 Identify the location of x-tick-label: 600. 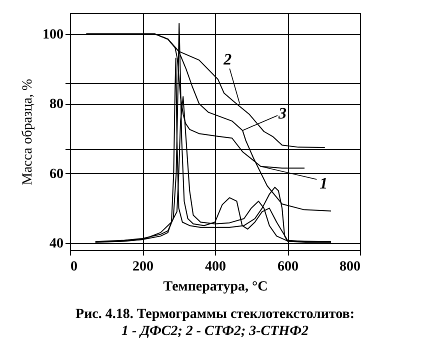
(288, 267).